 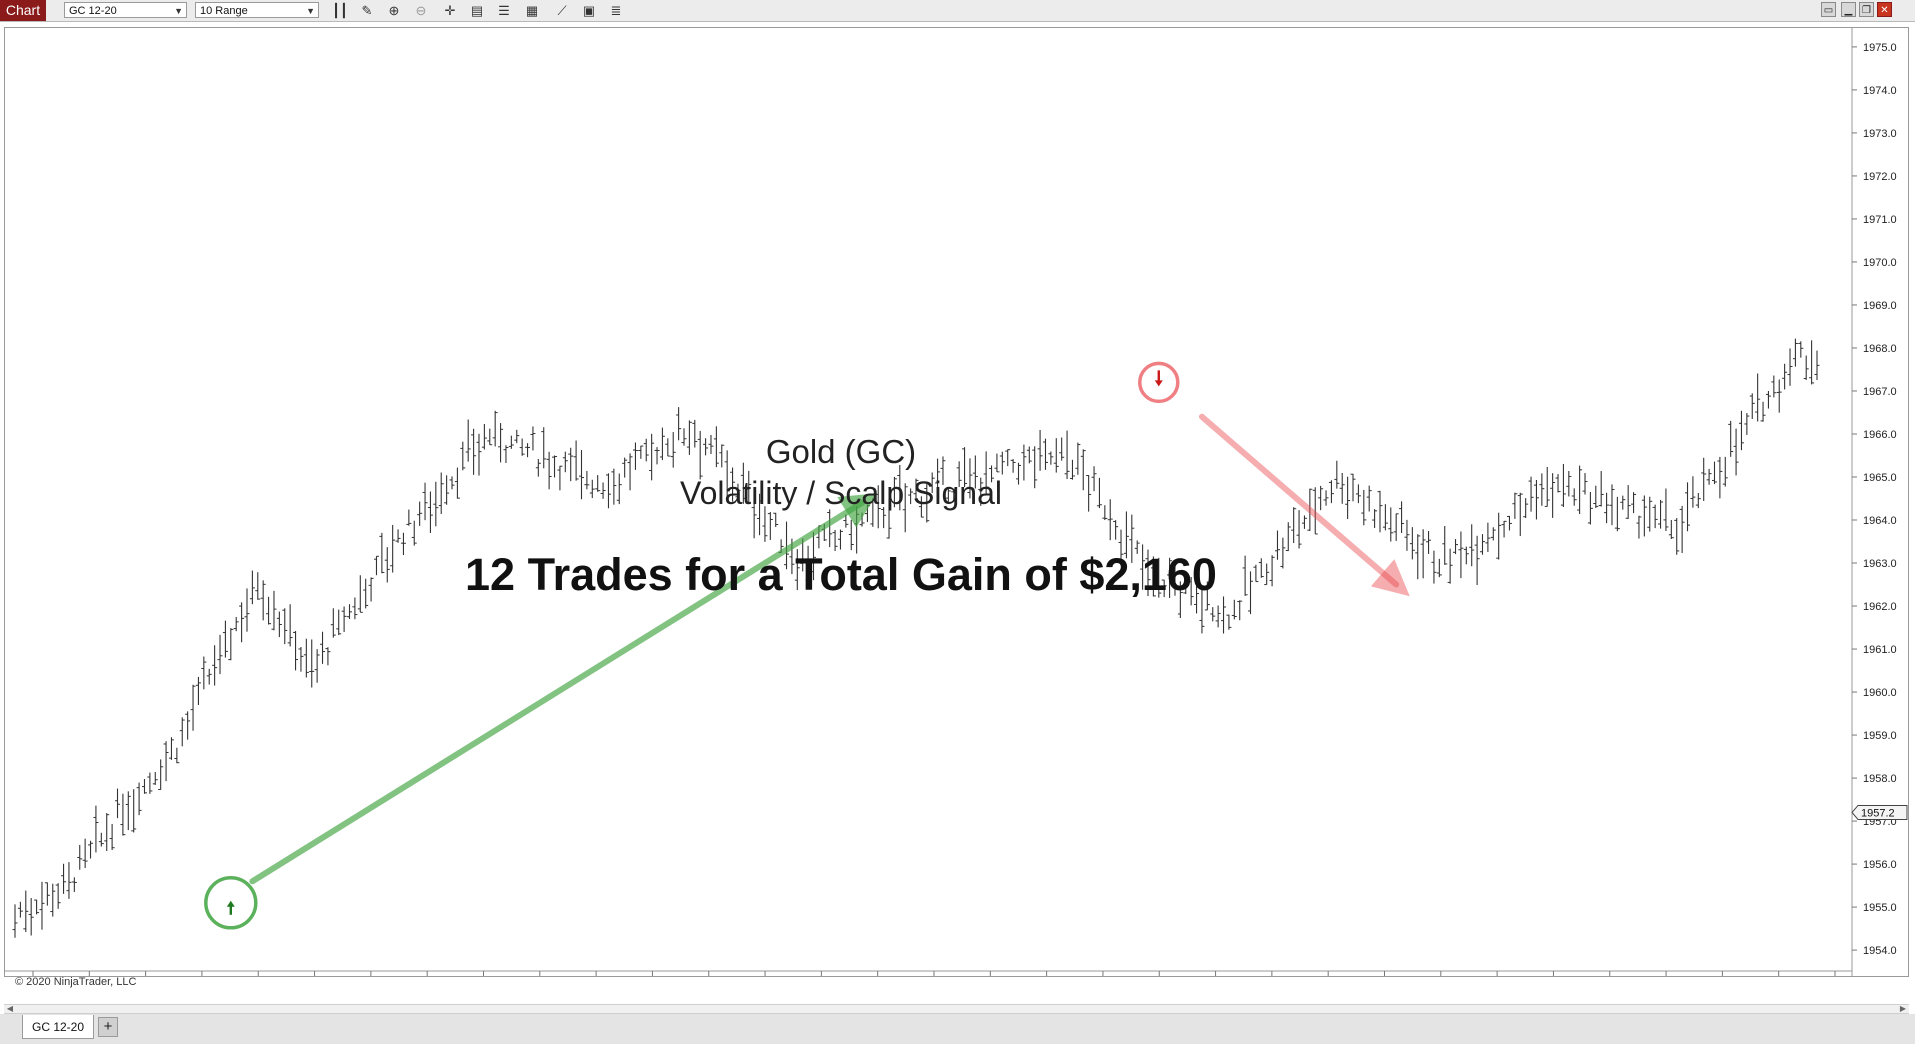 I want to click on y-tick-label: 1969.0, so click(x=1880, y=306).